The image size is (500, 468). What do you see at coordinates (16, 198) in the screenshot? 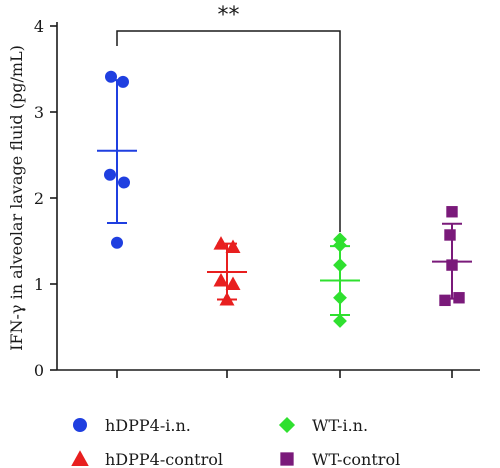
I see `y-axis-title: IFN-γ in alveolar lavage fluid (pg/mL)` at bounding box center [16, 198].